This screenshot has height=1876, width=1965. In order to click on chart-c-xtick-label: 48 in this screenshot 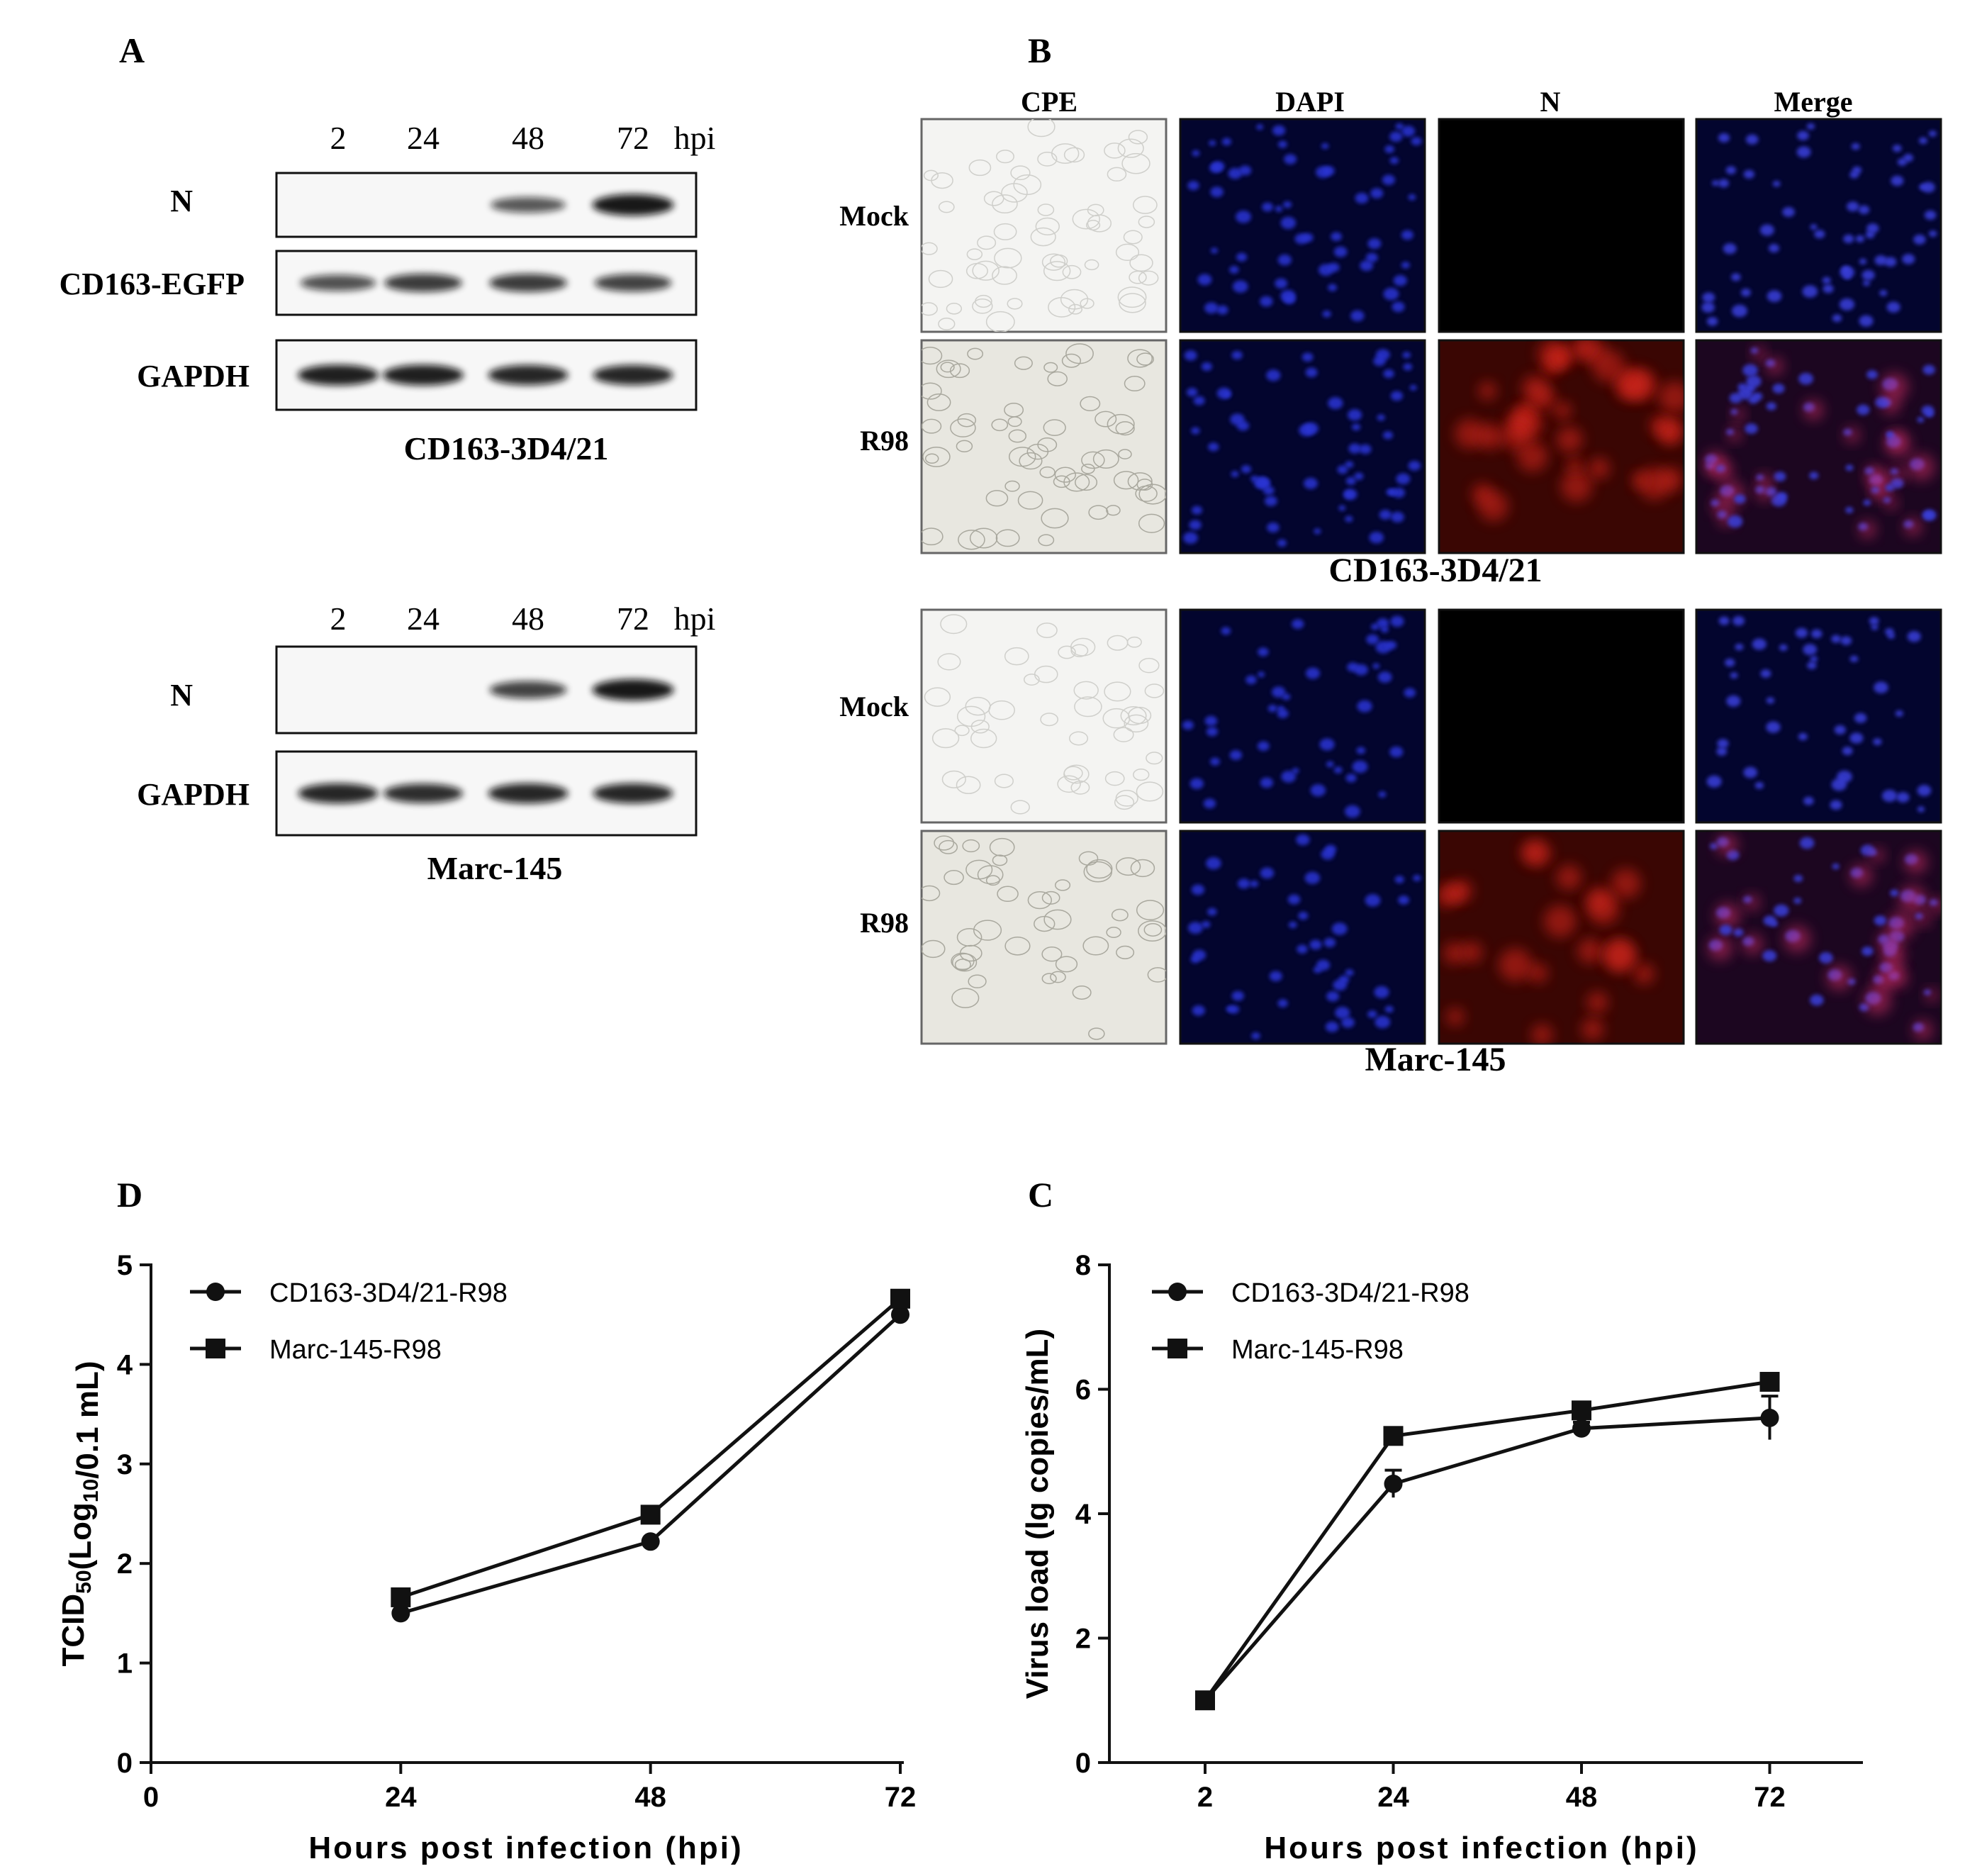, I will do `click(1582, 1797)`.